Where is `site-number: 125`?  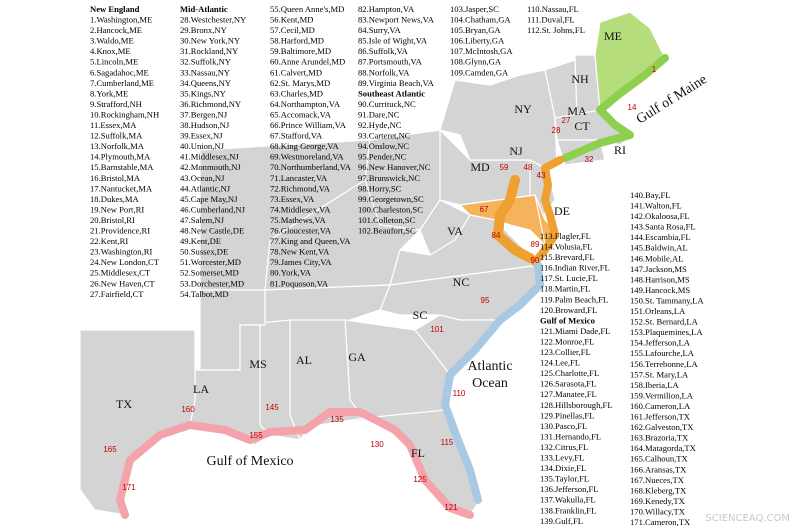 site-number: 125 is located at coordinates (420, 479).